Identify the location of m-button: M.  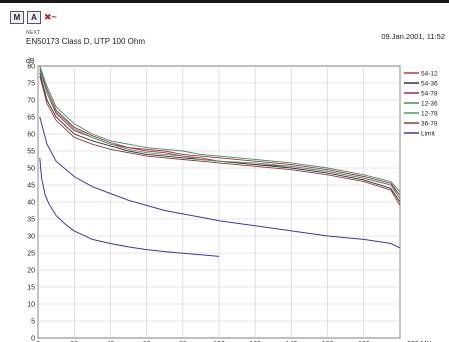
(17, 17).